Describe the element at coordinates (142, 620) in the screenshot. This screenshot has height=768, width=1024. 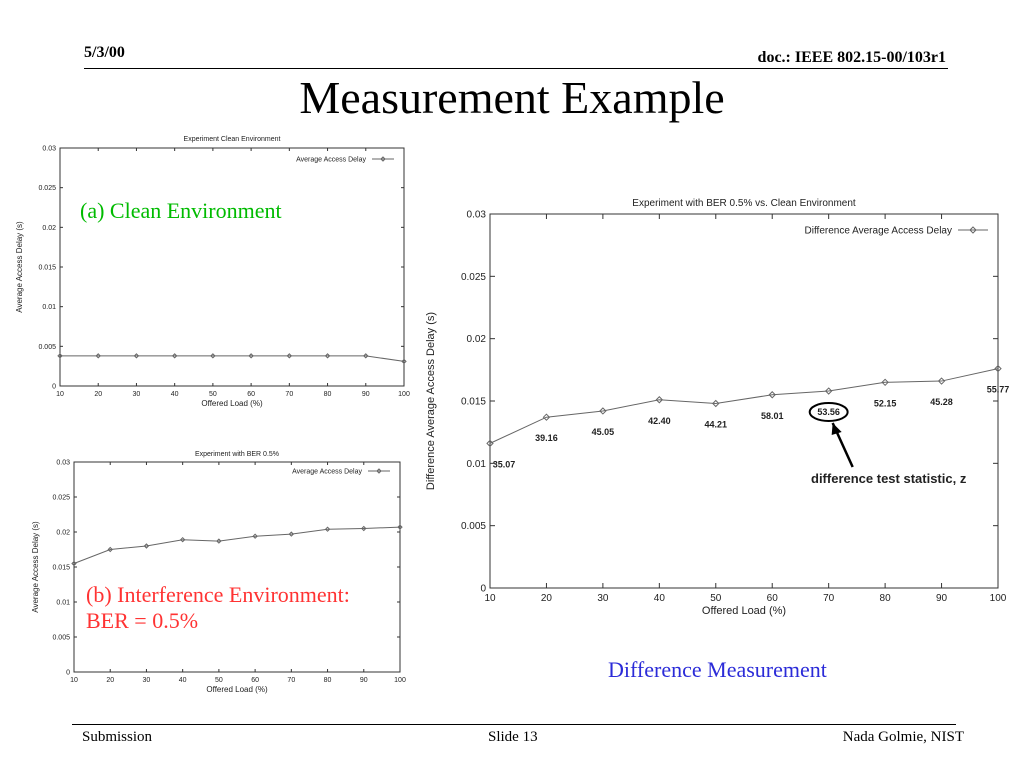
I see `annotation-b-line2: BER = 0.5%` at that location.